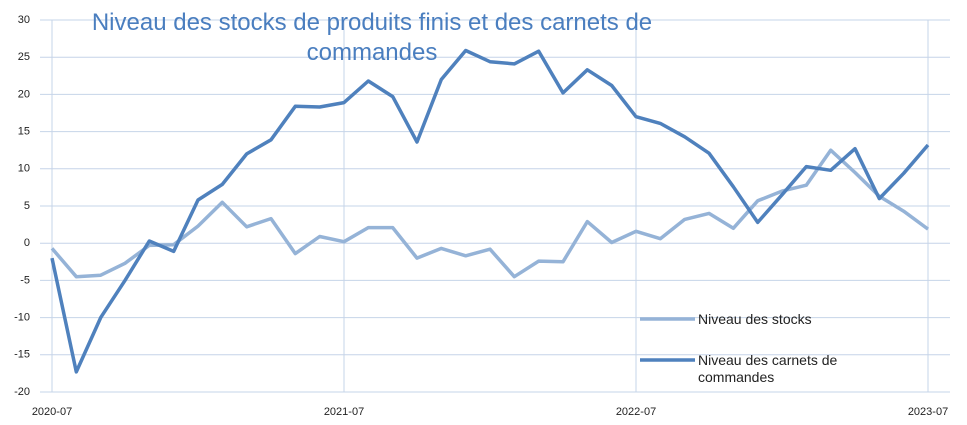 The height and width of the screenshot is (425, 967). Describe the element at coordinates (768, 368) in the screenshot. I see `legend-label: Niveau des carnets de commandes` at that location.